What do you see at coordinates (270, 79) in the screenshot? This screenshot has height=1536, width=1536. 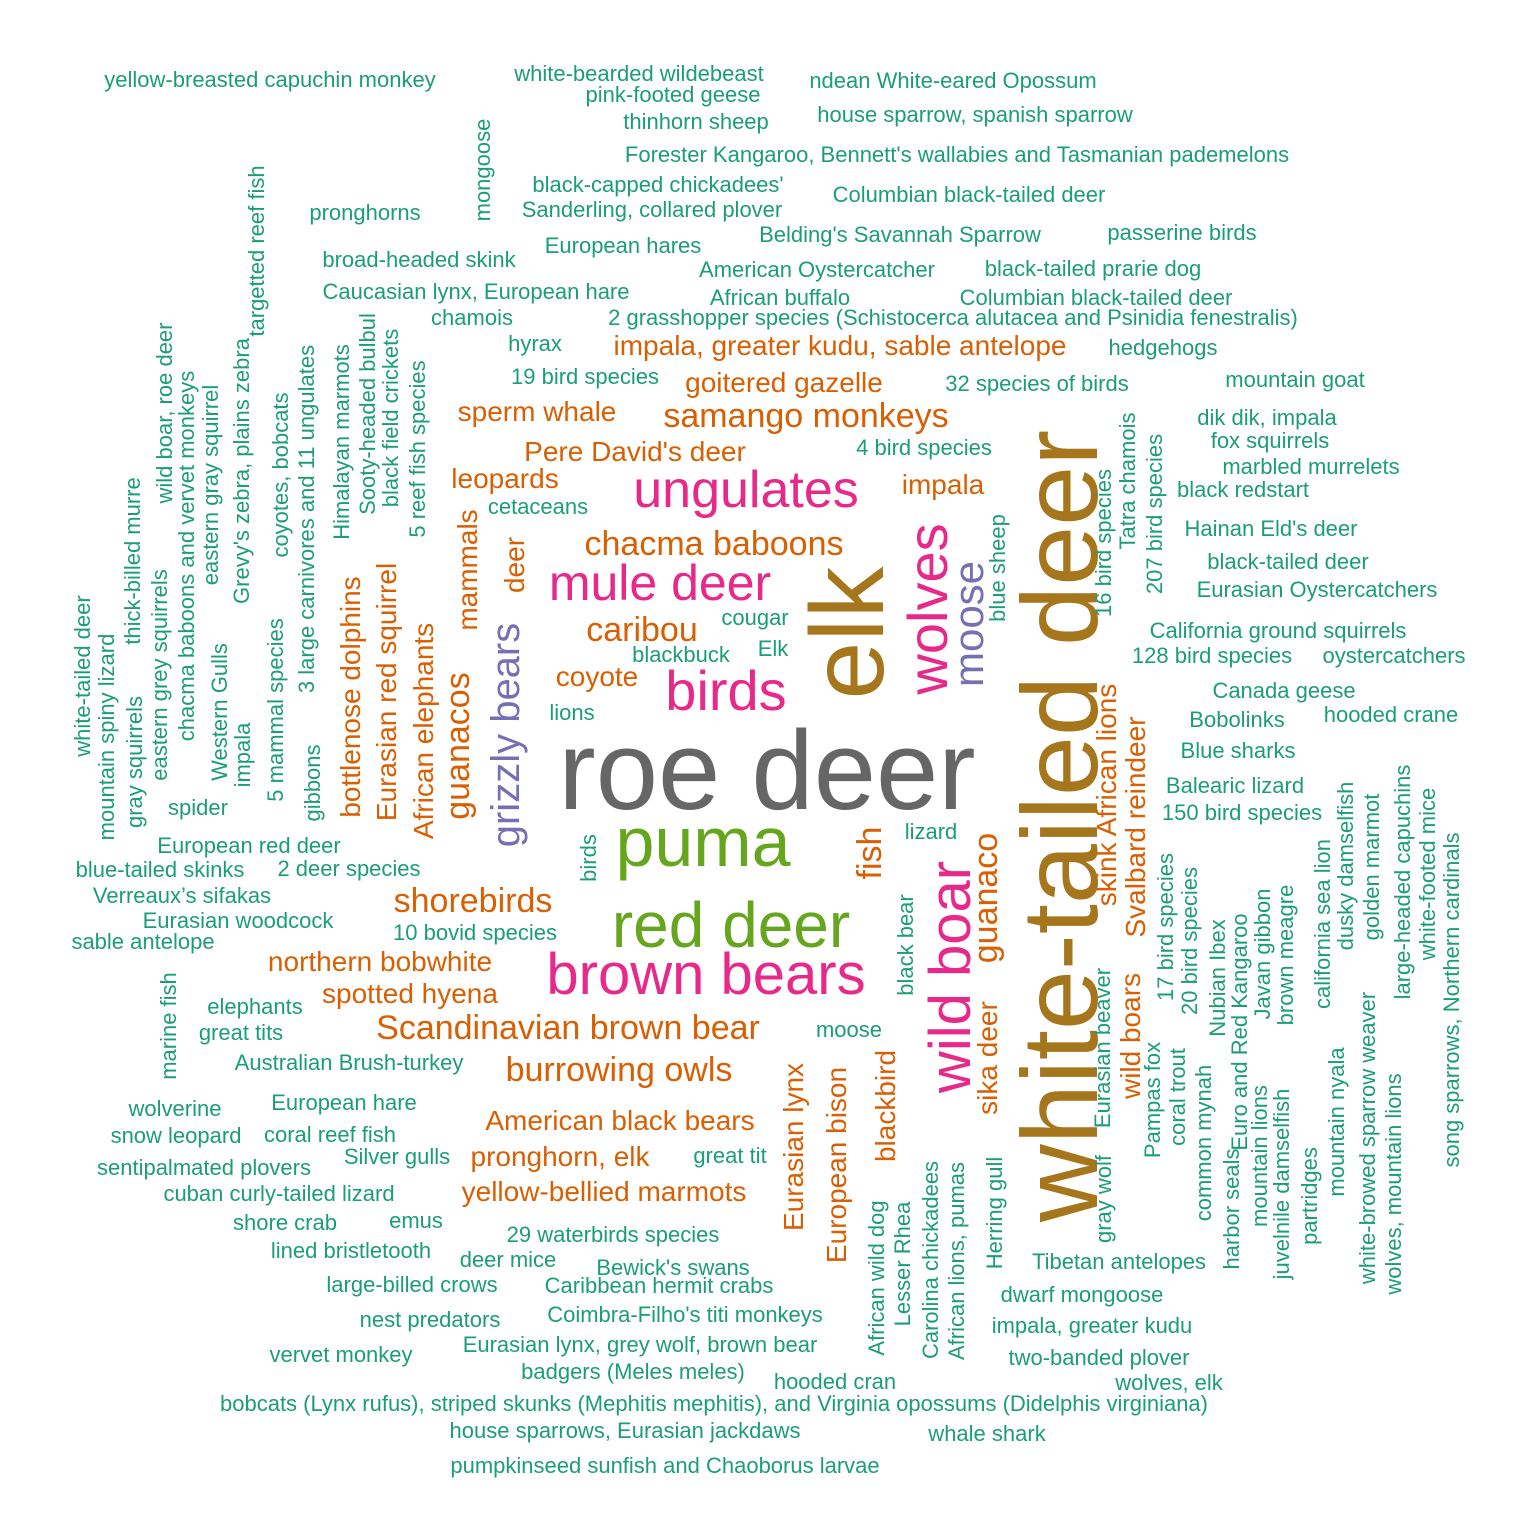 I see `word-yellow-breasted-capuchin: yellow-breasted capuchin monkey` at bounding box center [270, 79].